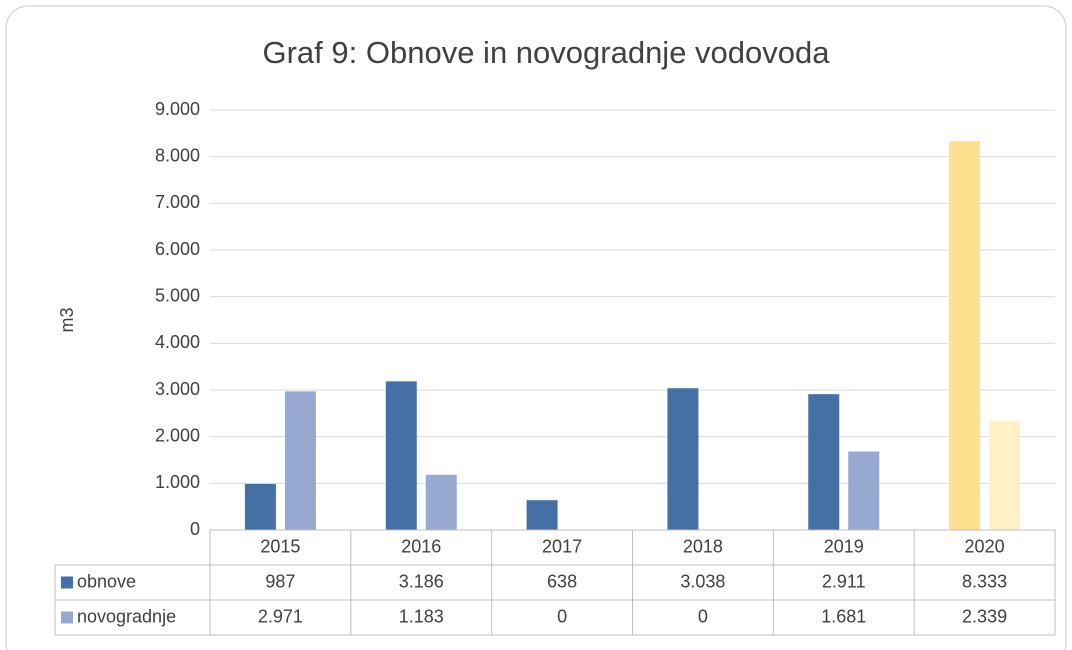 The width and height of the screenshot is (1072, 650). I want to click on x-tick-label: 2016, so click(421, 546).